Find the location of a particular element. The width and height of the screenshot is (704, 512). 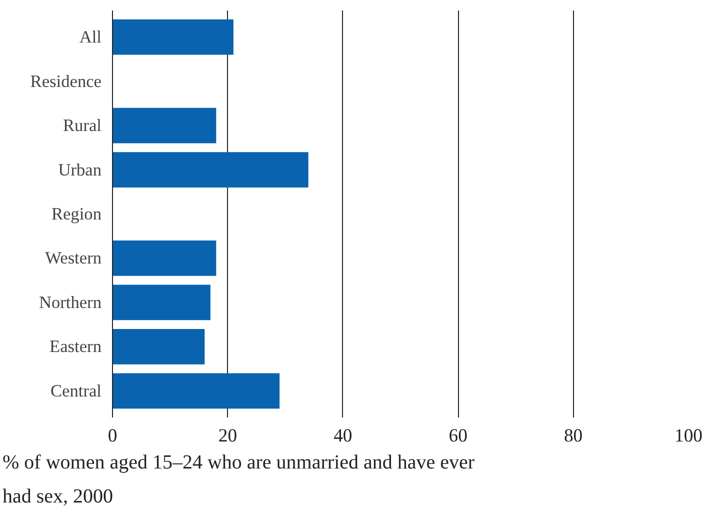

y-tick-label: Eastern is located at coordinates (76, 346).